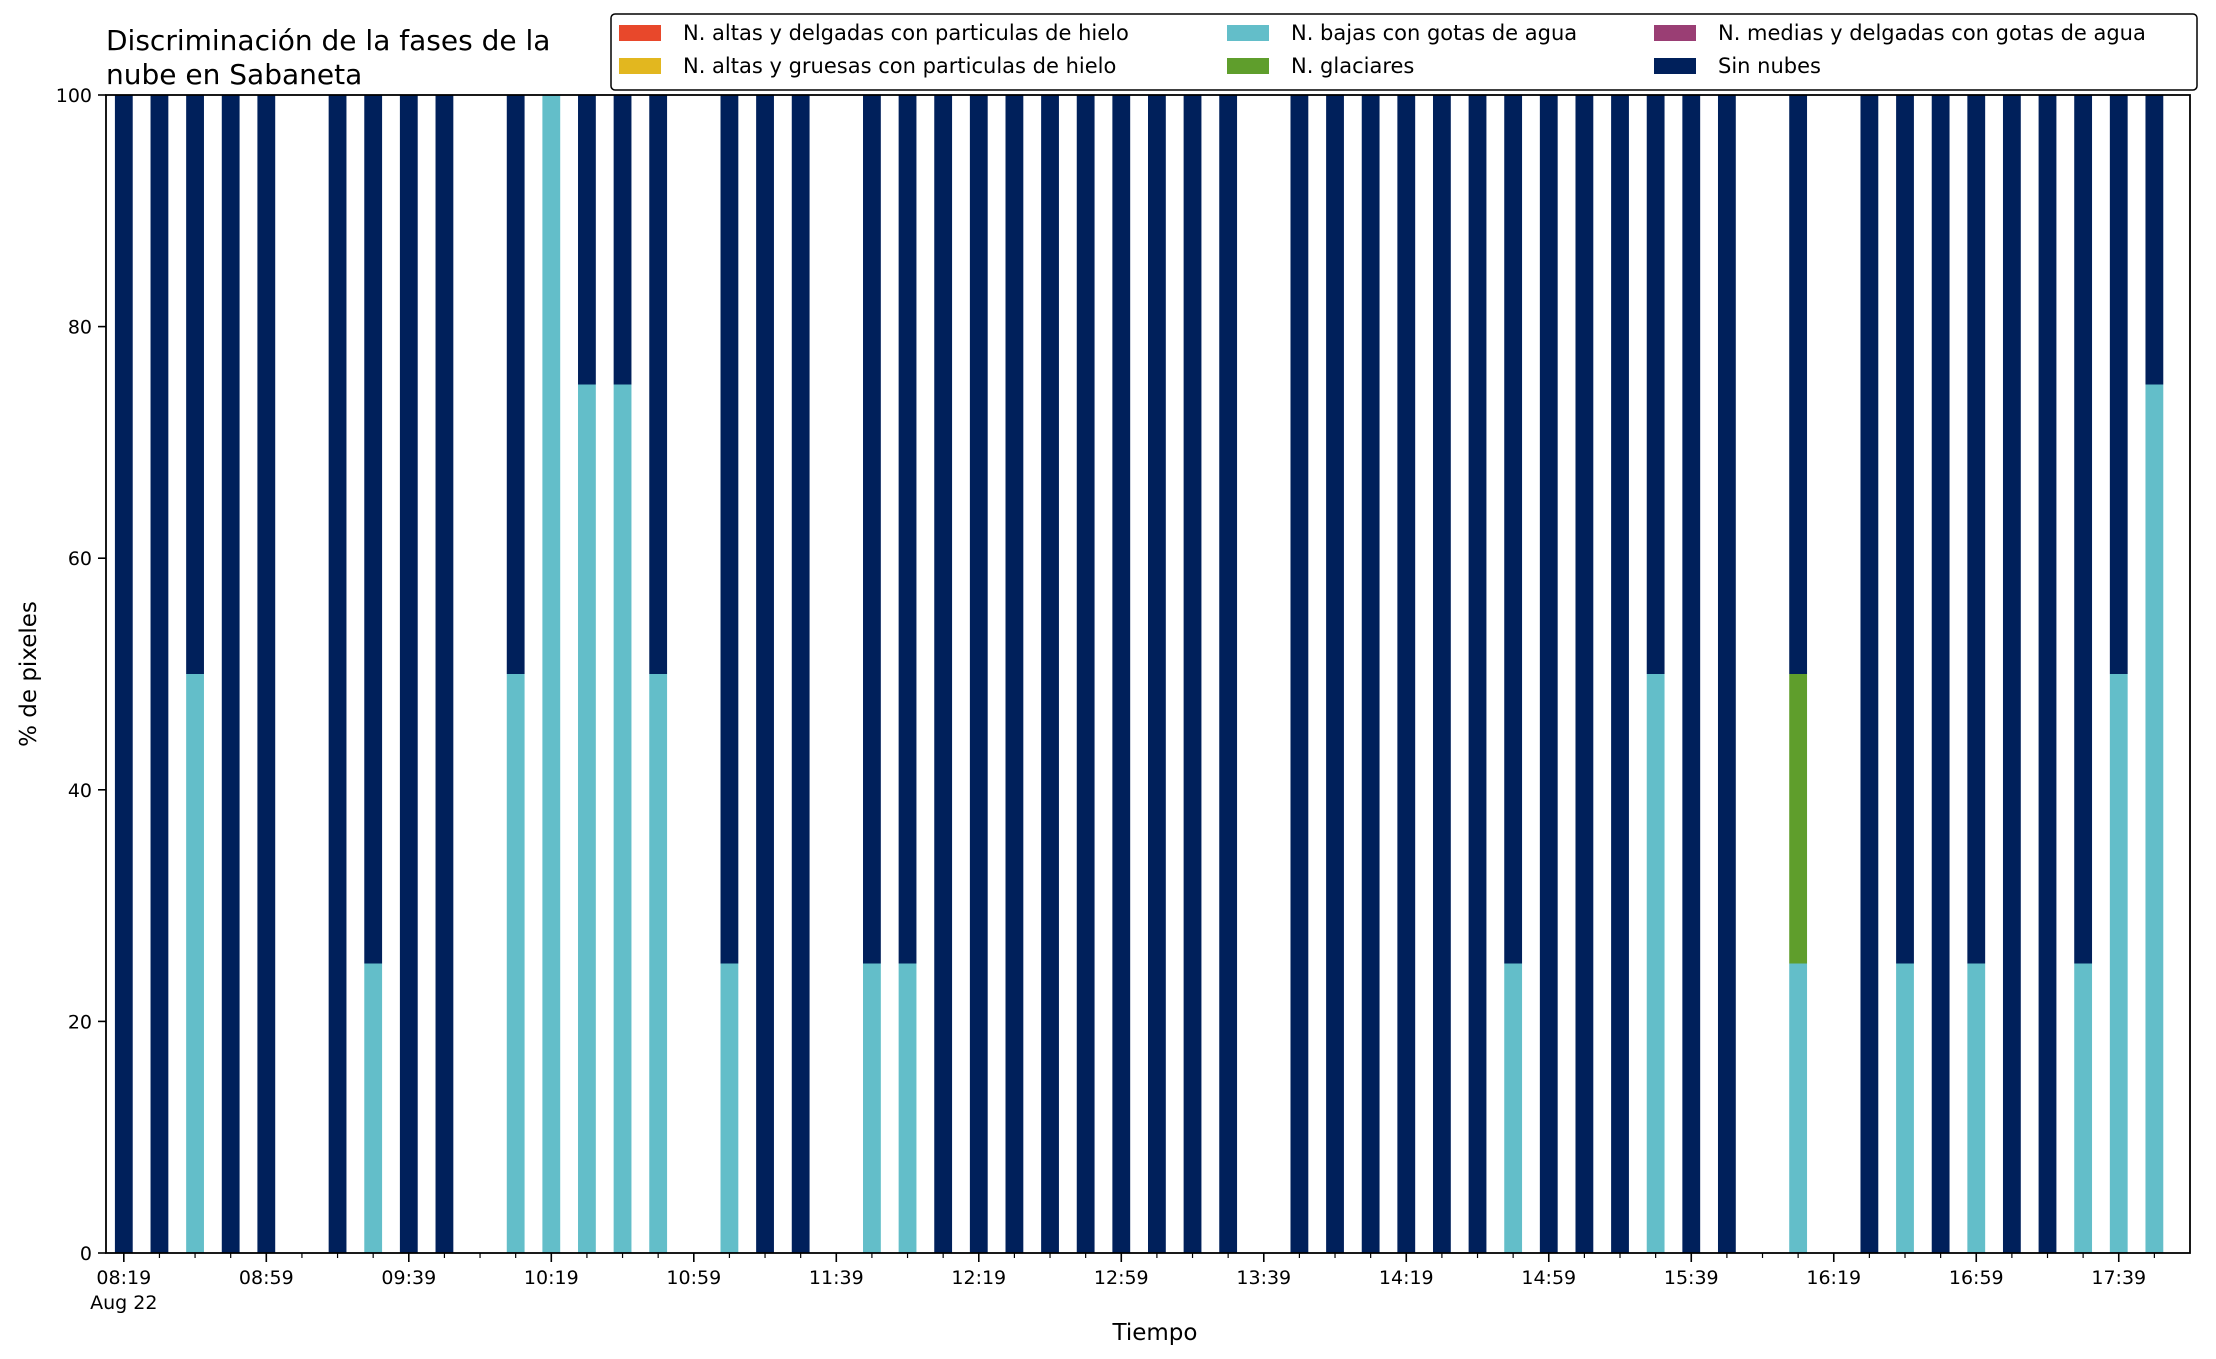 The image size is (2216, 1359). What do you see at coordinates (1155, 1333) in the screenshot?
I see `x-axis-label: Tiempo` at bounding box center [1155, 1333].